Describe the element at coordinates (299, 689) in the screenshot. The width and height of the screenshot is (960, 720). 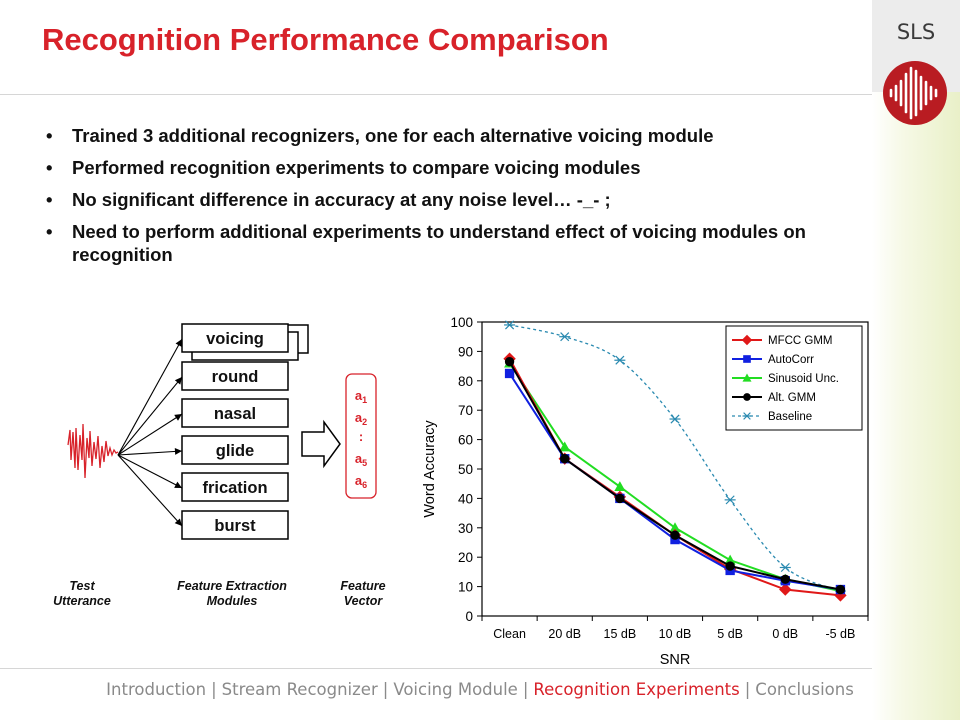
I see `nav-item-stream-recognizer: Stream Recognizer` at that location.